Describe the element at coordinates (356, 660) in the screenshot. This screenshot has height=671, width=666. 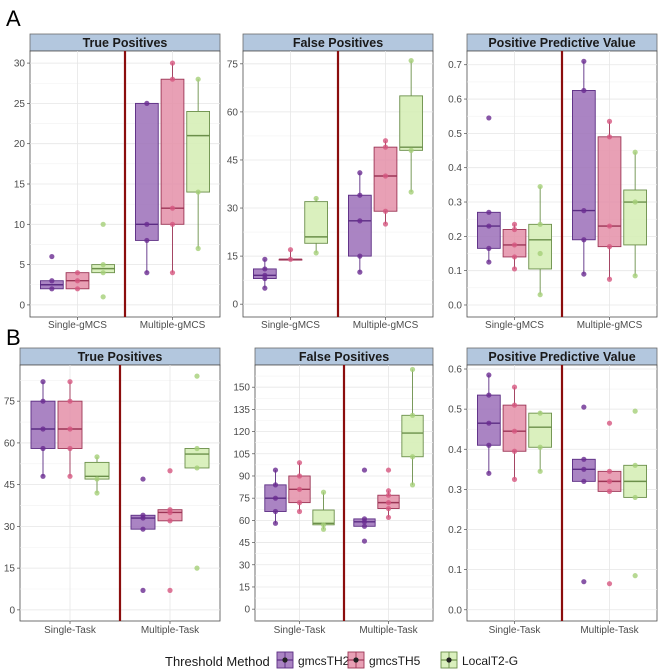
I see `legend-key-point` at that location.